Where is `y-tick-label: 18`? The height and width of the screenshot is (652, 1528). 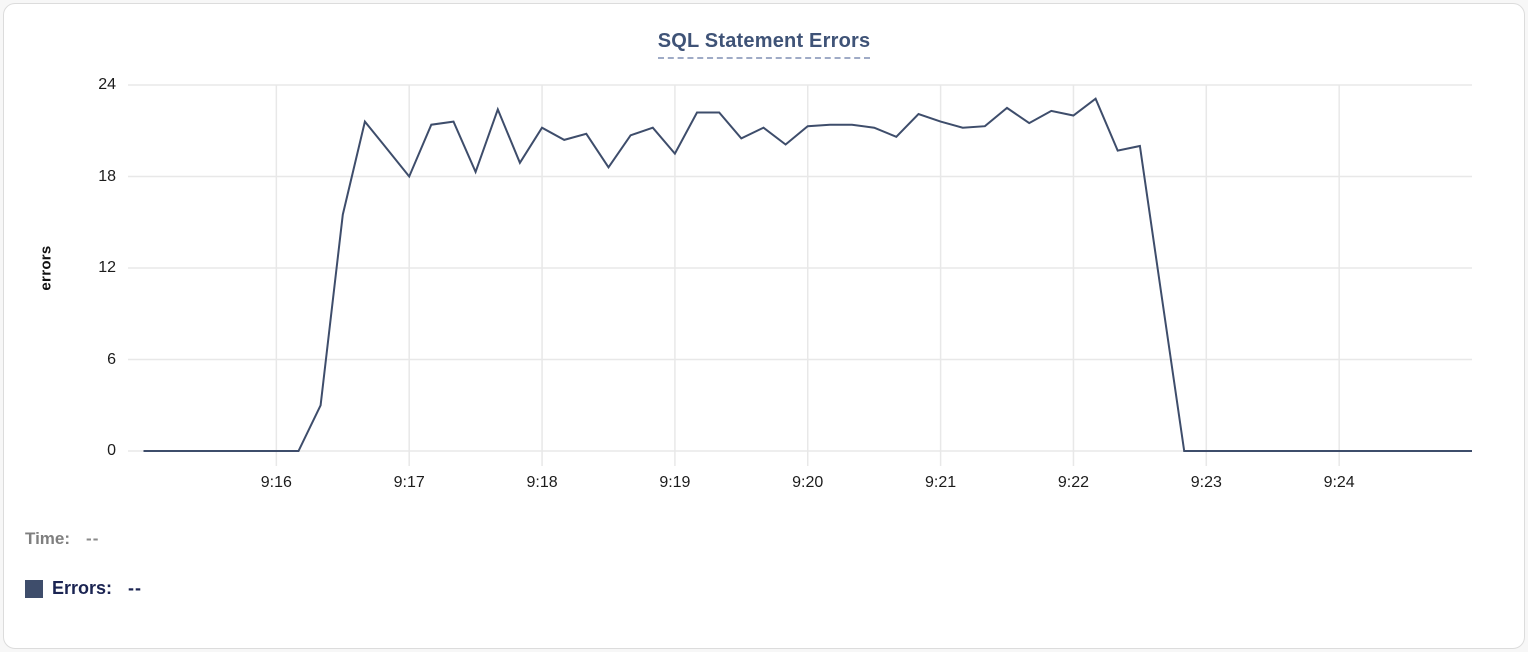
y-tick-label: 18 is located at coordinates (107, 176).